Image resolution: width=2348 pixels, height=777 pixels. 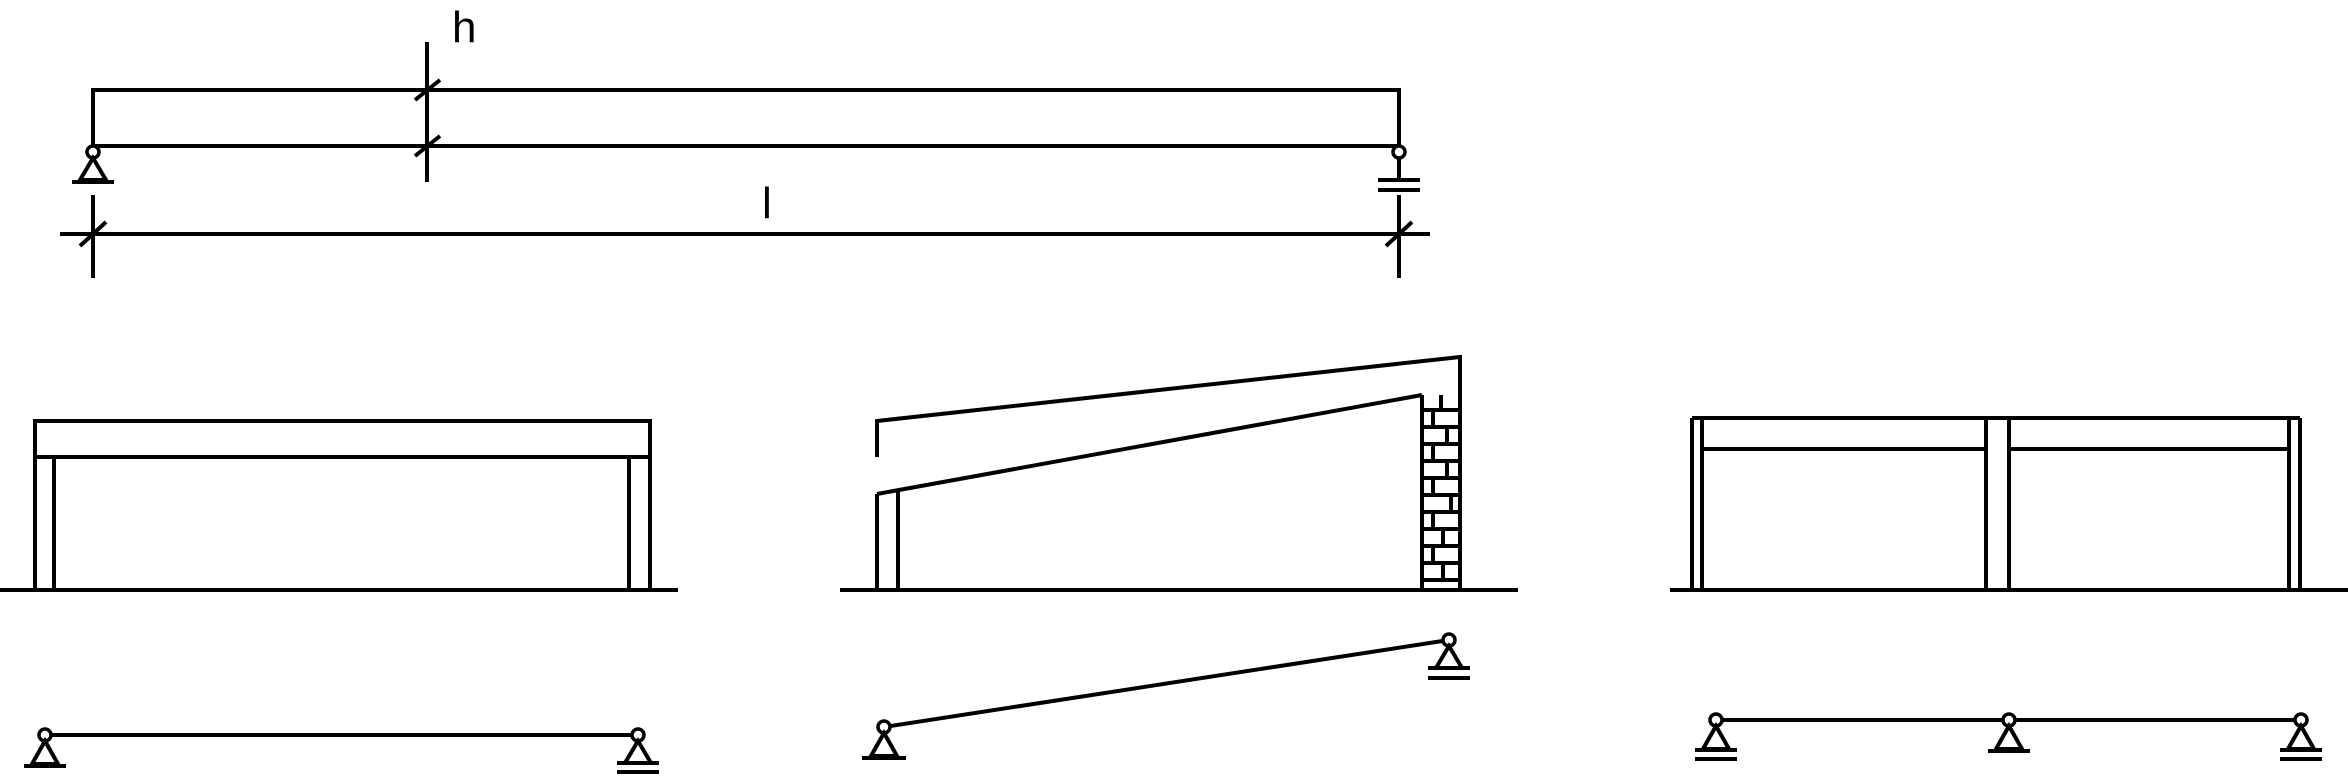 I want to click on masonry-wall, so click(x=1441, y=492).